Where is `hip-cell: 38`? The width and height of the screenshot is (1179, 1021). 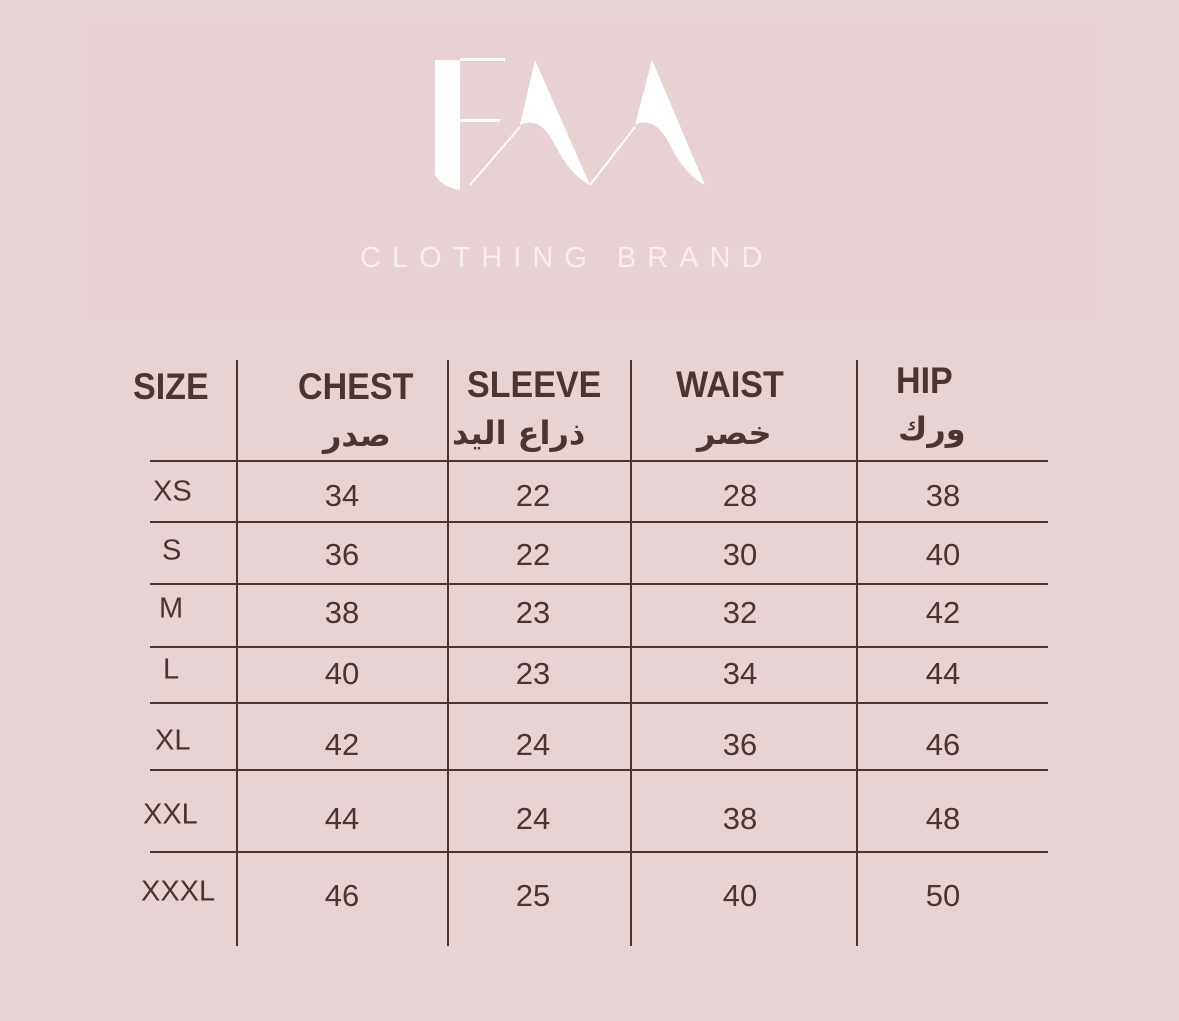 hip-cell: 38 is located at coordinates (943, 495).